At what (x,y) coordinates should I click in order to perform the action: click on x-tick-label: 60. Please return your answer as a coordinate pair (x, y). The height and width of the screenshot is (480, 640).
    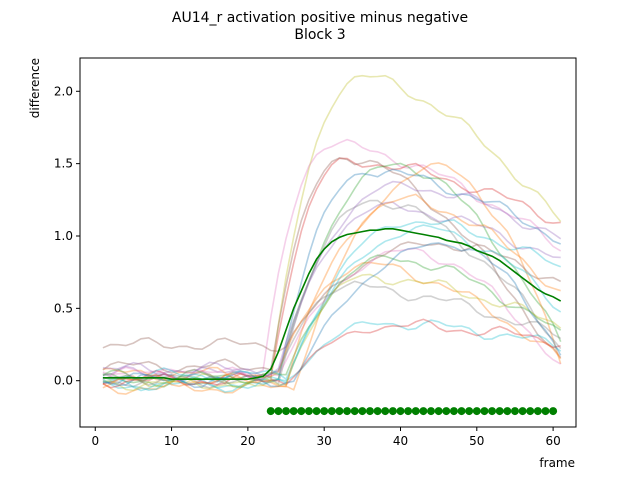
    Looking at the image, I should click on (552, 441).